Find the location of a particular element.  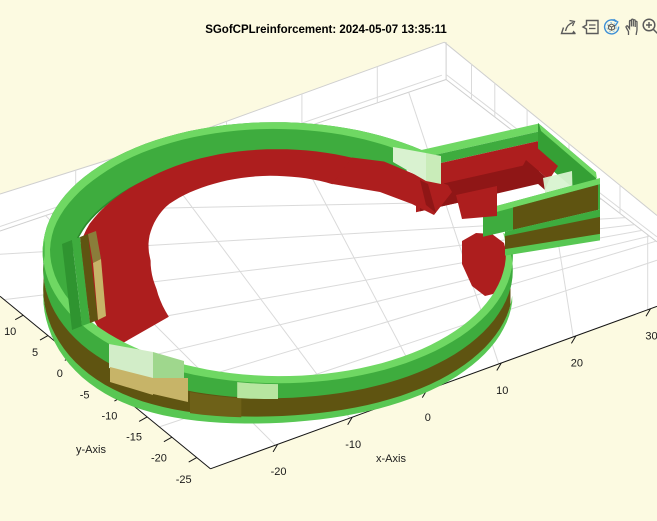

svg-text: y-Axis is located at coordinates (91, 450).